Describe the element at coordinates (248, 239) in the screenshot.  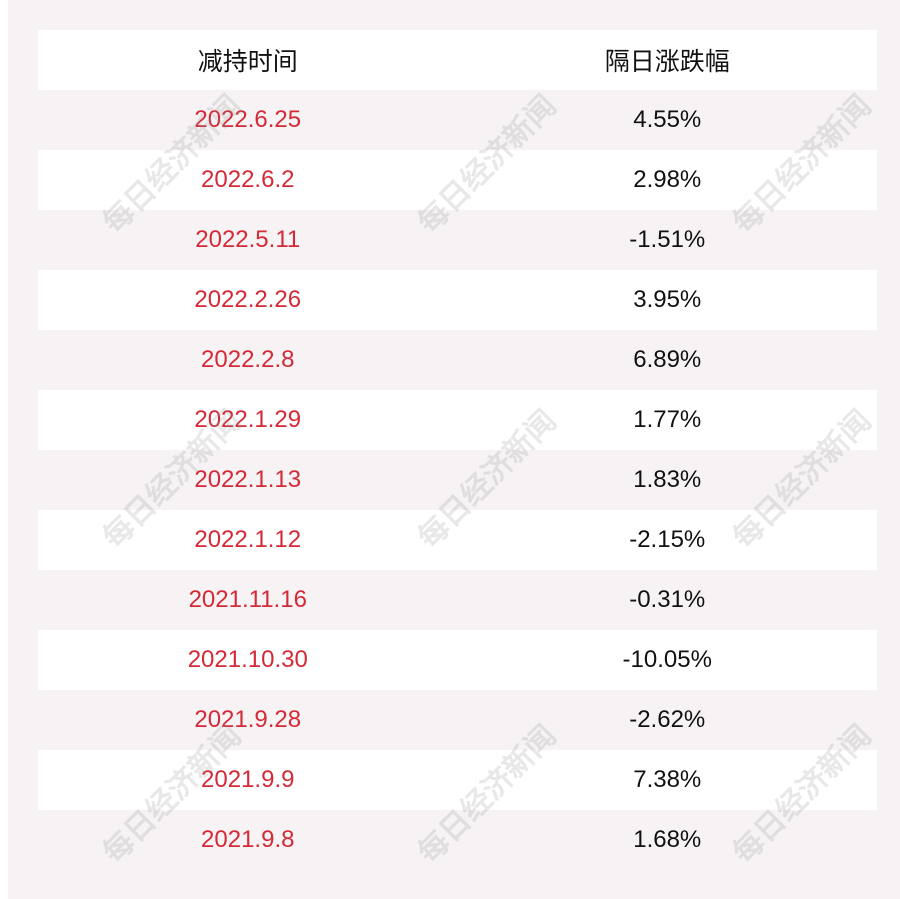
I see `reduction-date: 2022.5.11` at that location.